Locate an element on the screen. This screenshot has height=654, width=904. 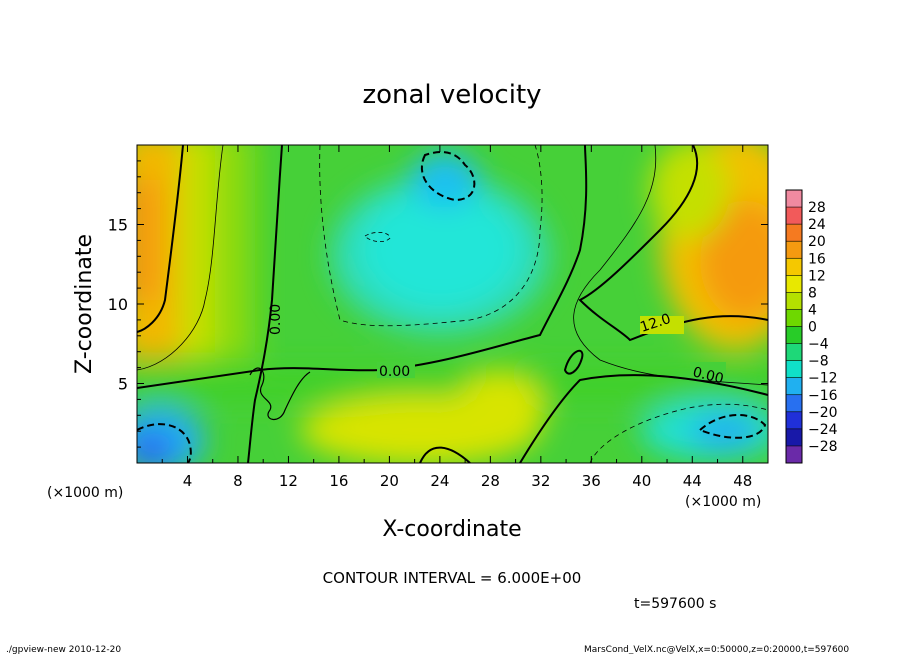
x-tick-label: 20 is located at coordinates (389, 481).